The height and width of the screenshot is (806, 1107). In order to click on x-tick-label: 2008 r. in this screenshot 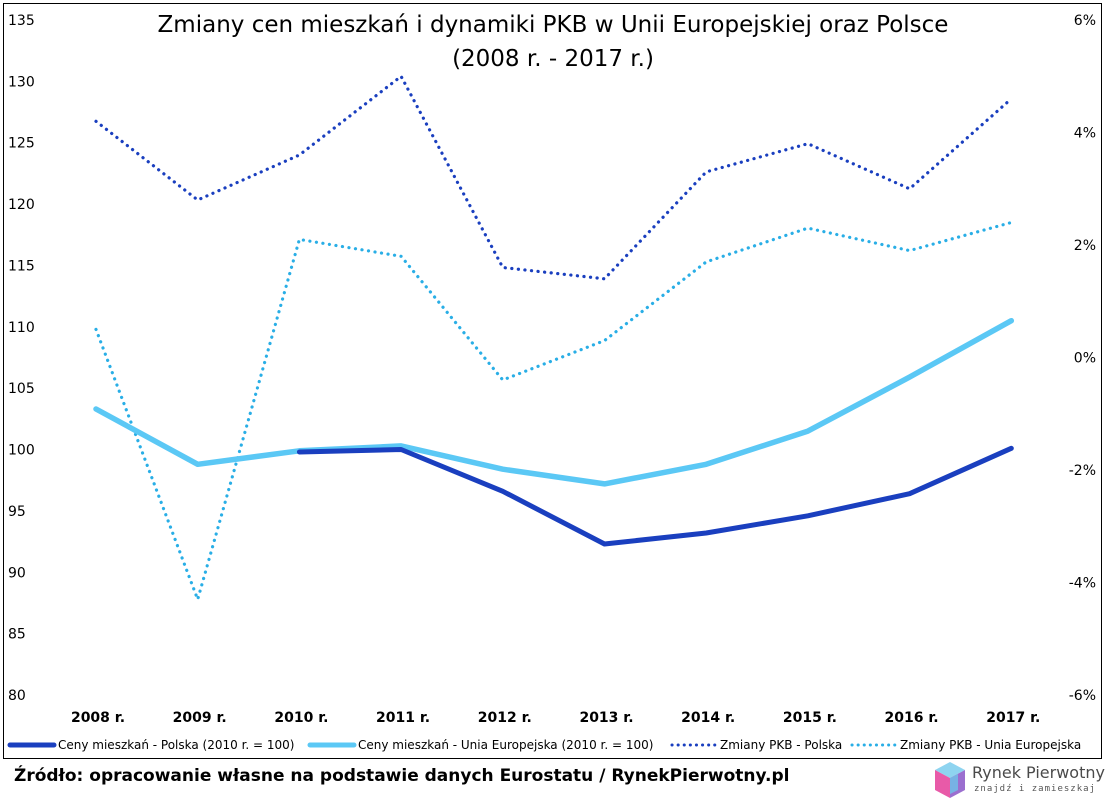, I will do `click(98, 718)`.